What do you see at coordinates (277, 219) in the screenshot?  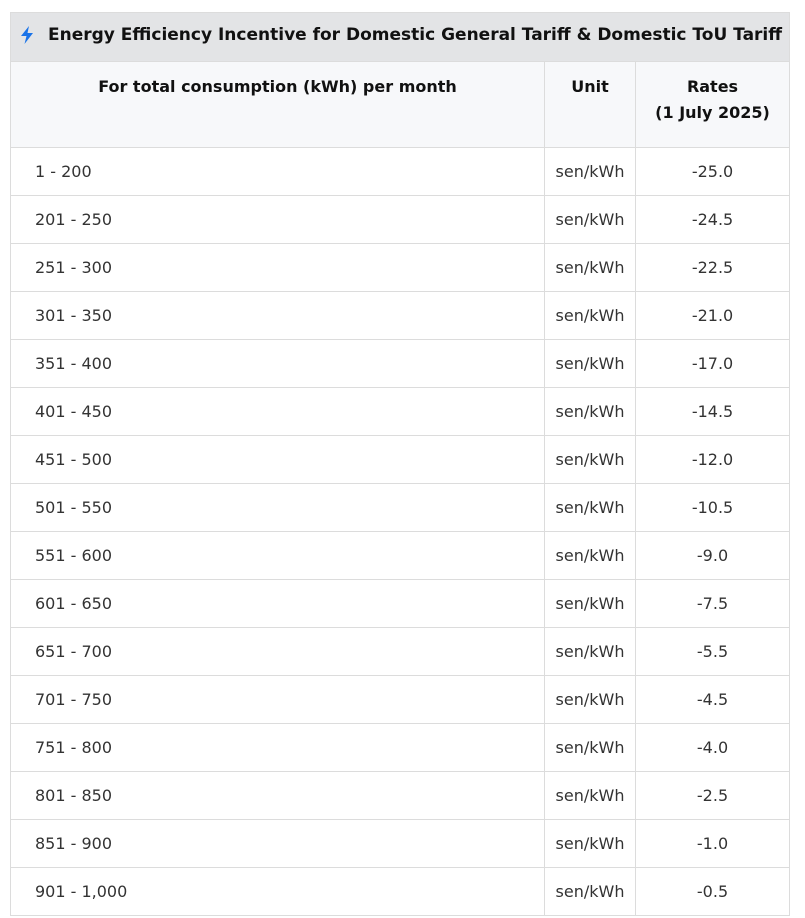 I see `consumption-range-cell: 201 - 250` at bounding box center [277, 219].